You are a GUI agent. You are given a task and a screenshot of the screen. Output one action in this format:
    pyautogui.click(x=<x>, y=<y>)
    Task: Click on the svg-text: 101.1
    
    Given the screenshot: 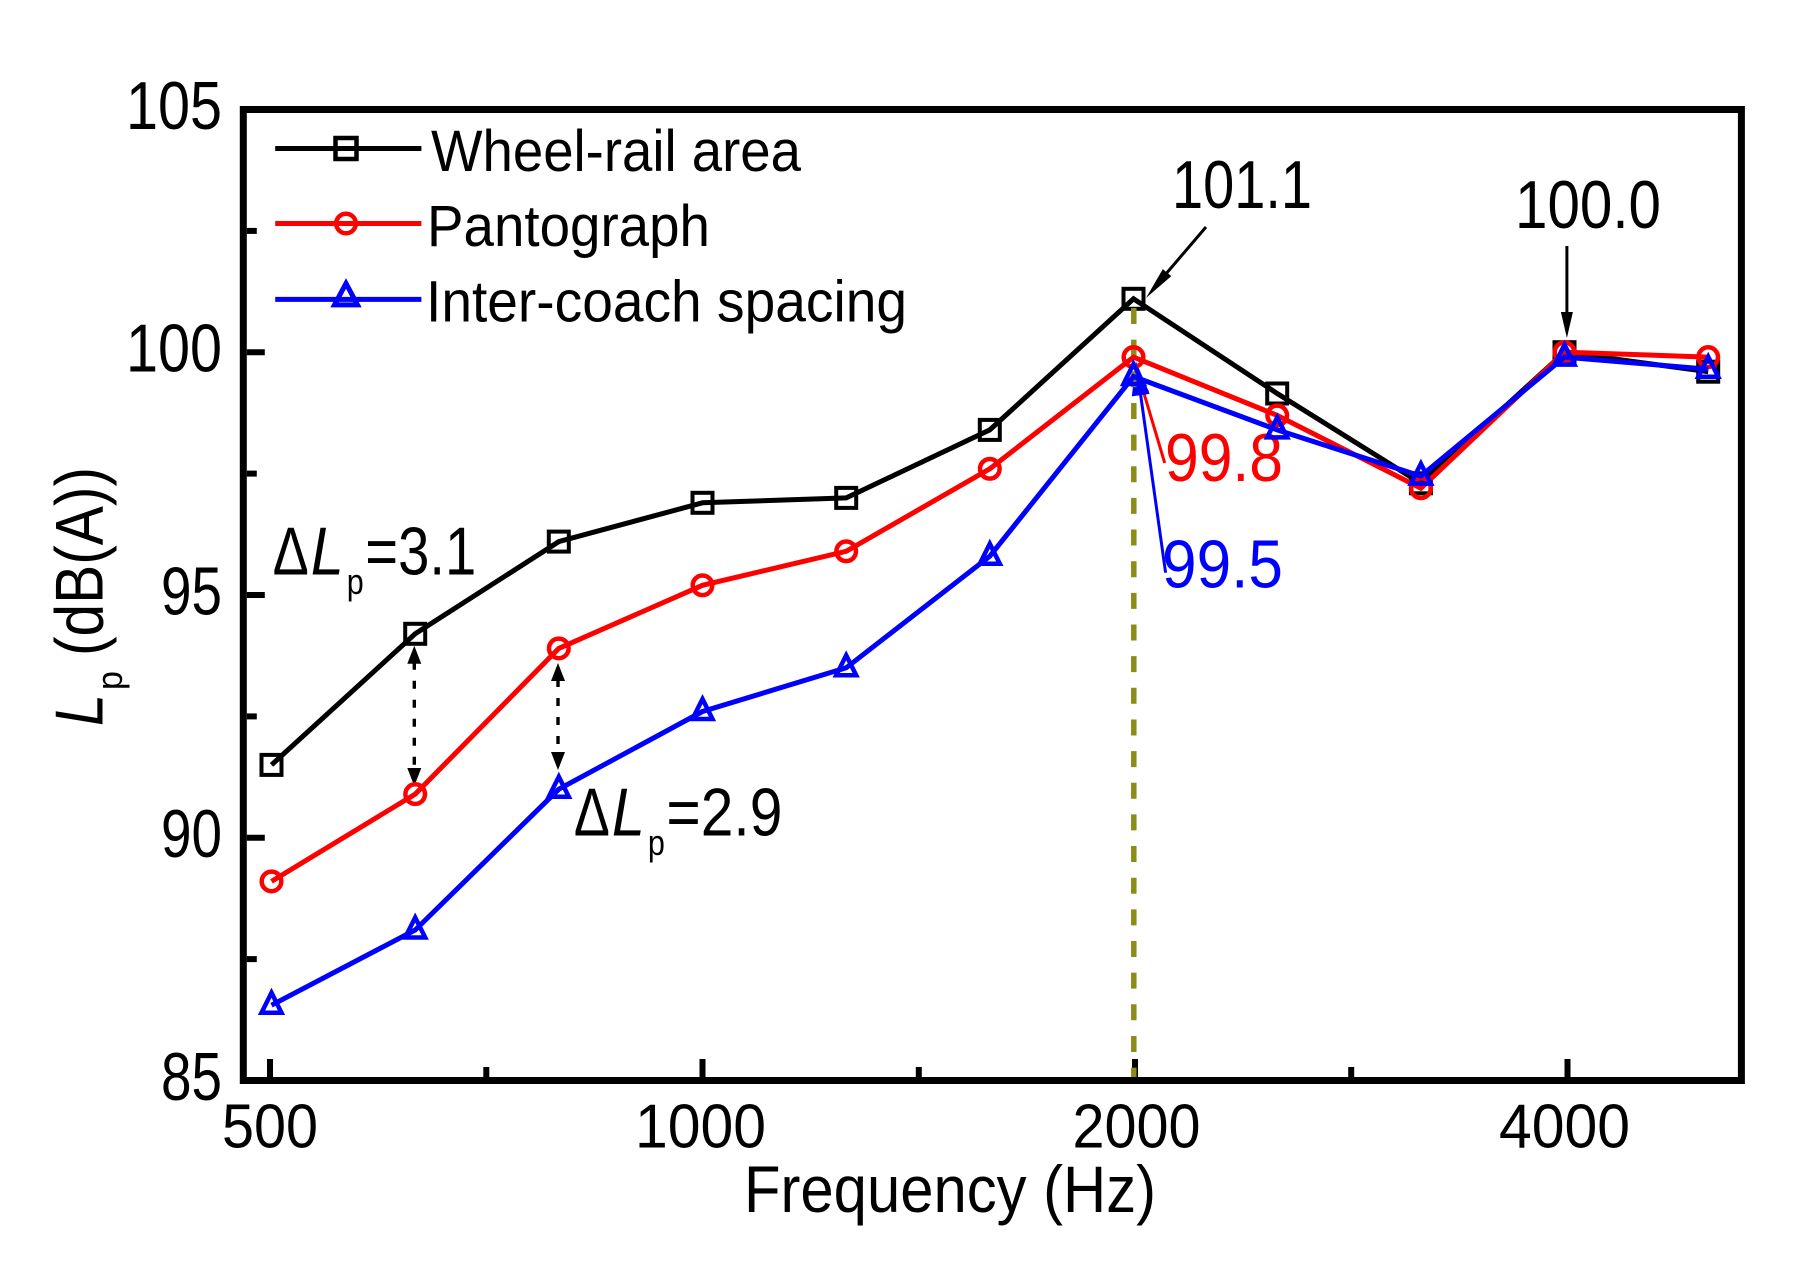 What is the action you would take?
    pyautogui.click(x=1242, y=185)
    